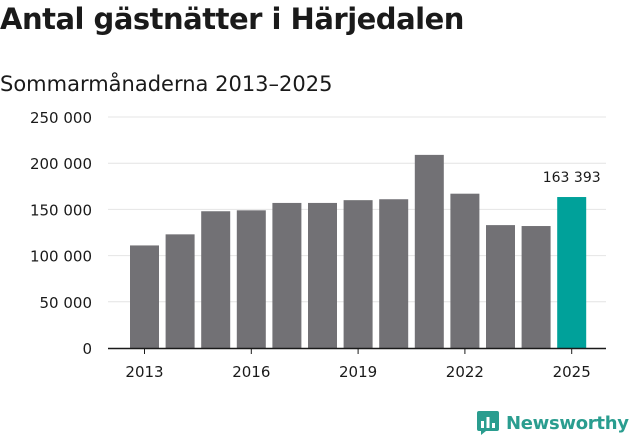 Image resolution: width=631 pixels, height=439 pixels. Describe the element at coordinates (87, 349) in the screenshot. I see `y-tick-label: 0` at that location.